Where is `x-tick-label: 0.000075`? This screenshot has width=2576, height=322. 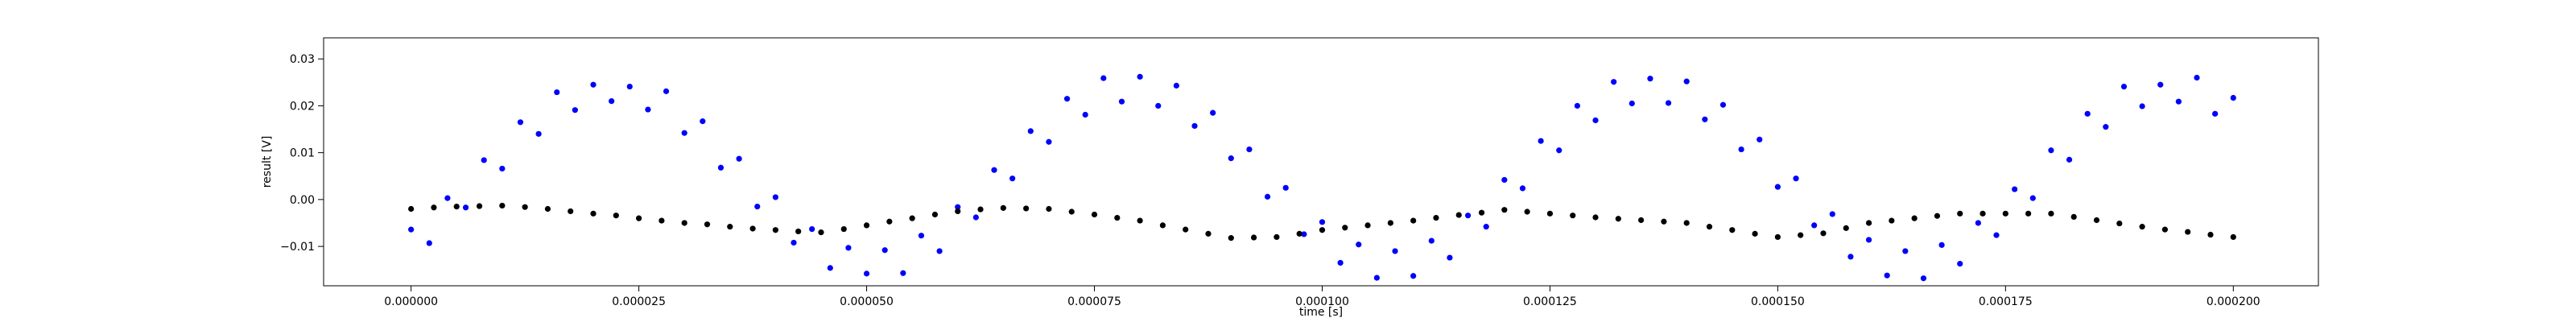
x-tick-label: 0.000075 is located at coordinates (1094, 301).